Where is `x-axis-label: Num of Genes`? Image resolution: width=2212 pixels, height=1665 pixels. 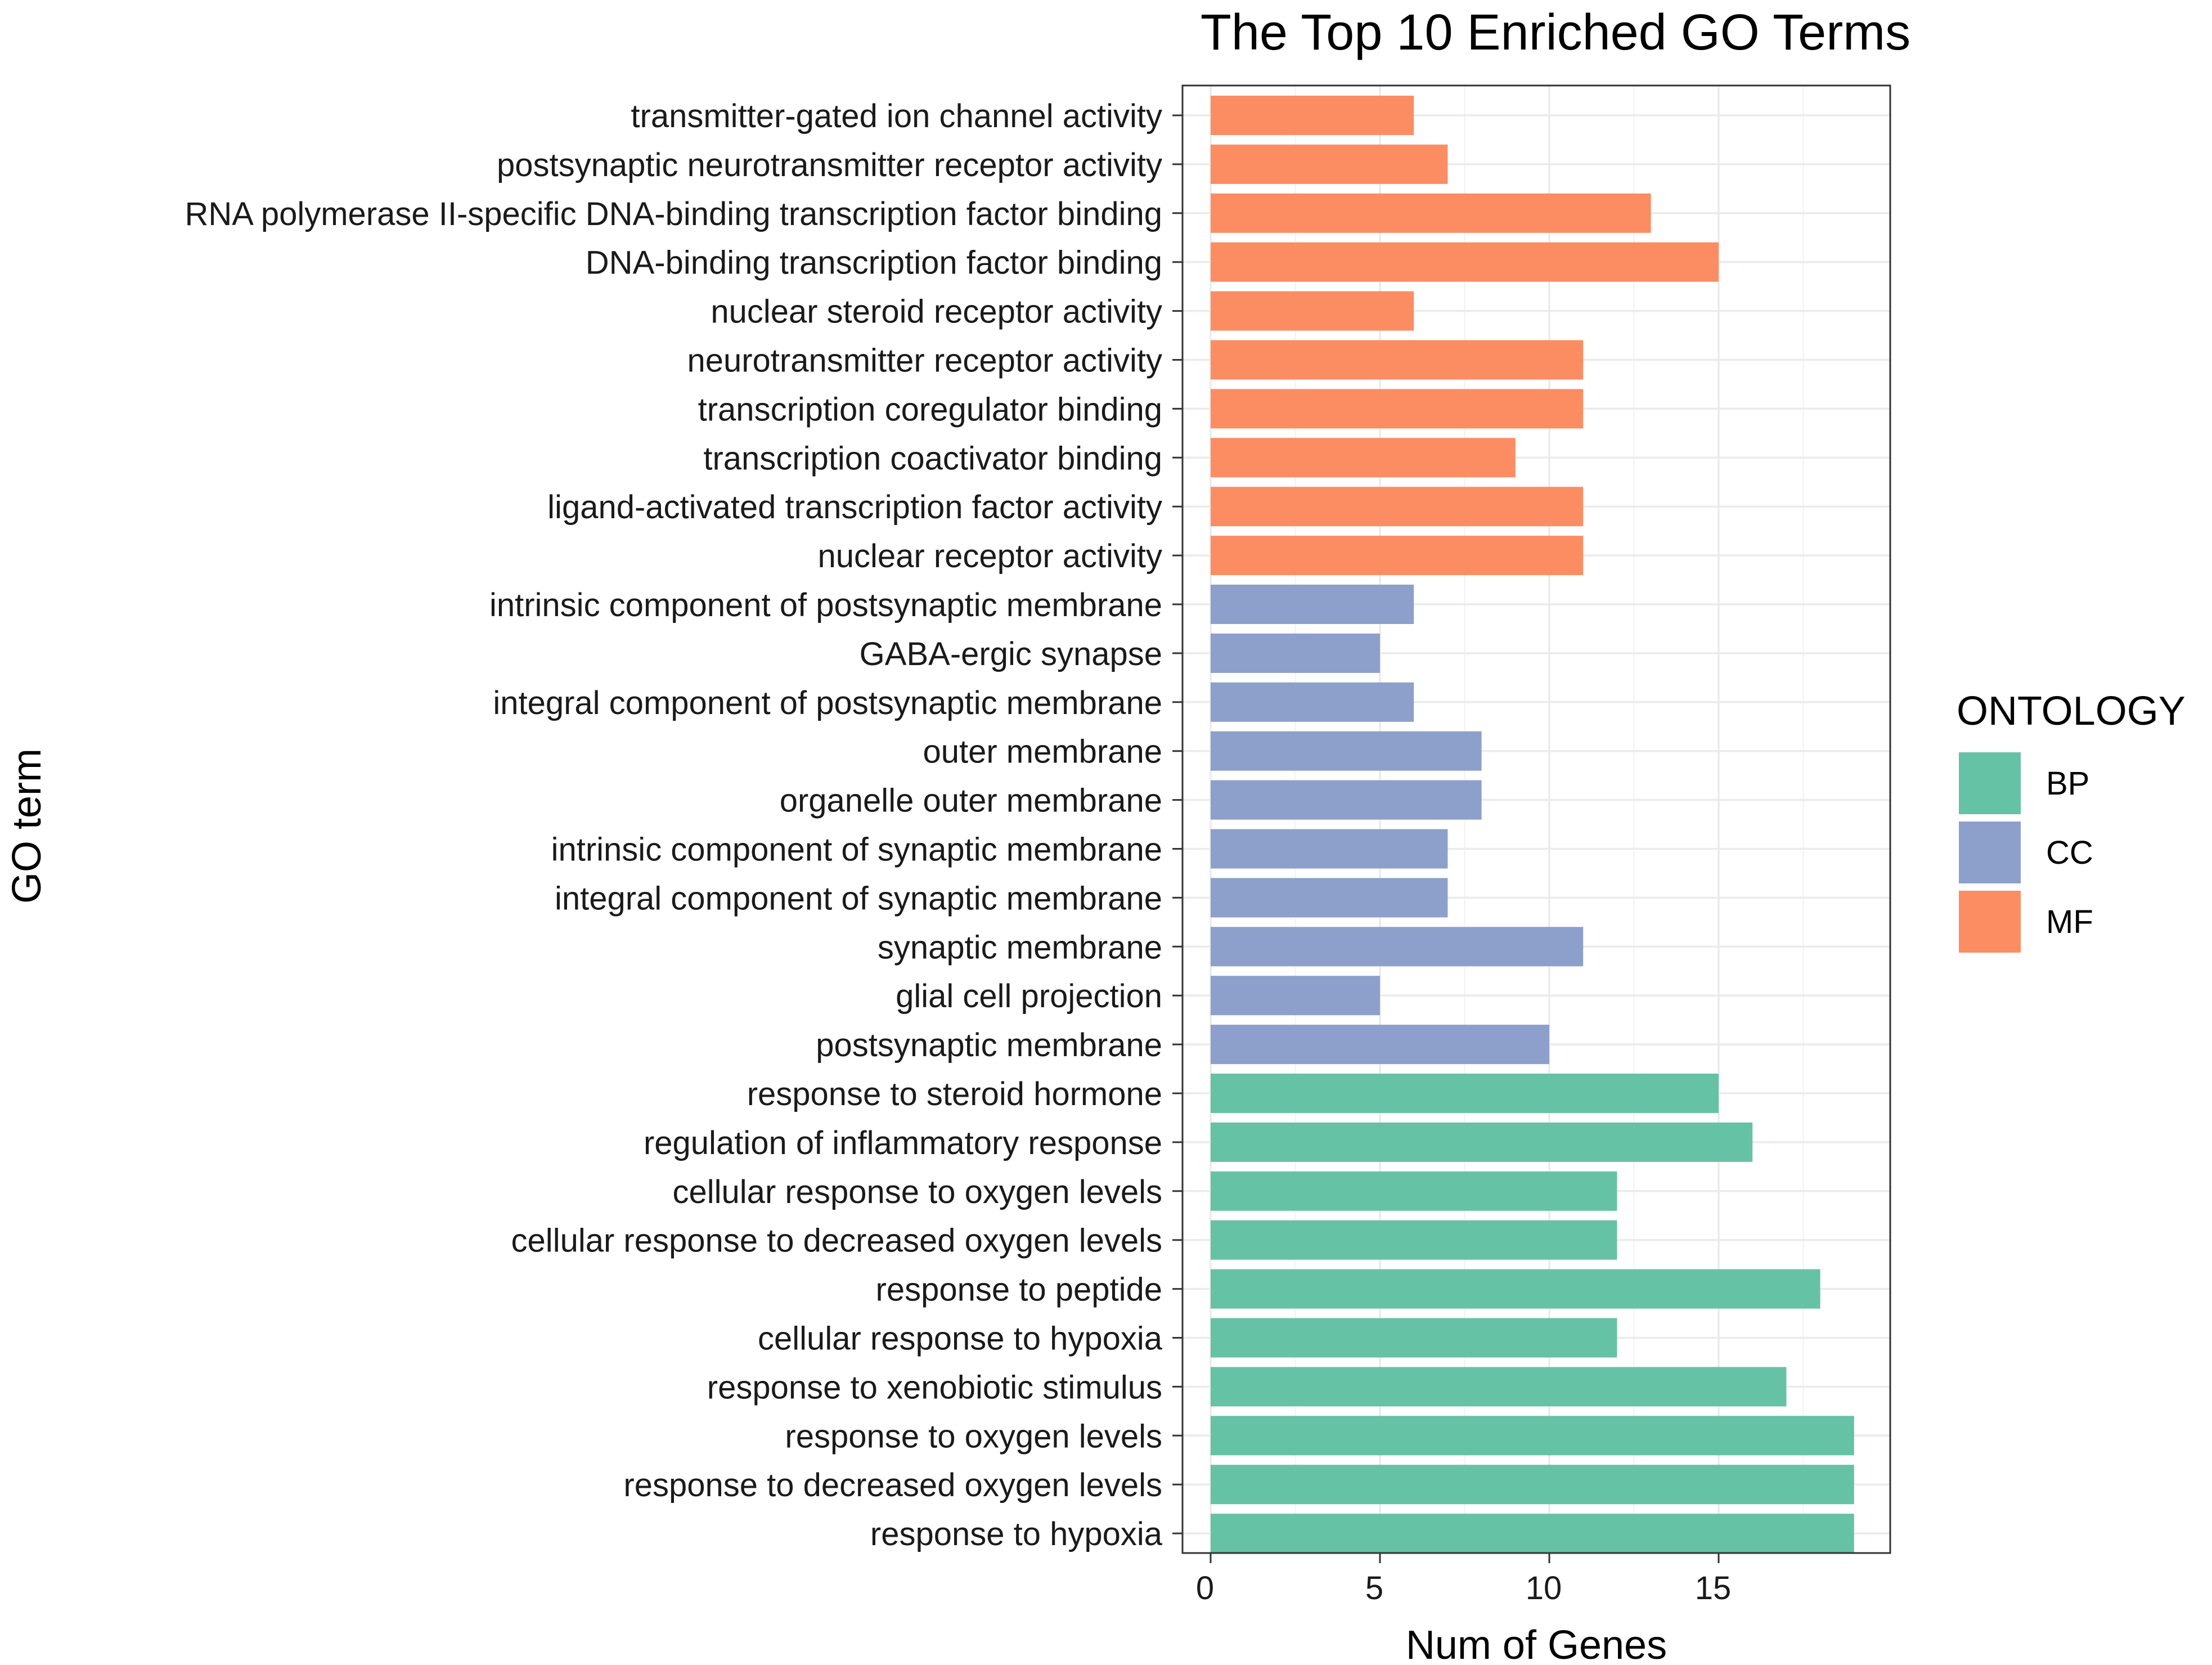 x-axis-label: Num of Genes is located at coordinates (1536, 1644).